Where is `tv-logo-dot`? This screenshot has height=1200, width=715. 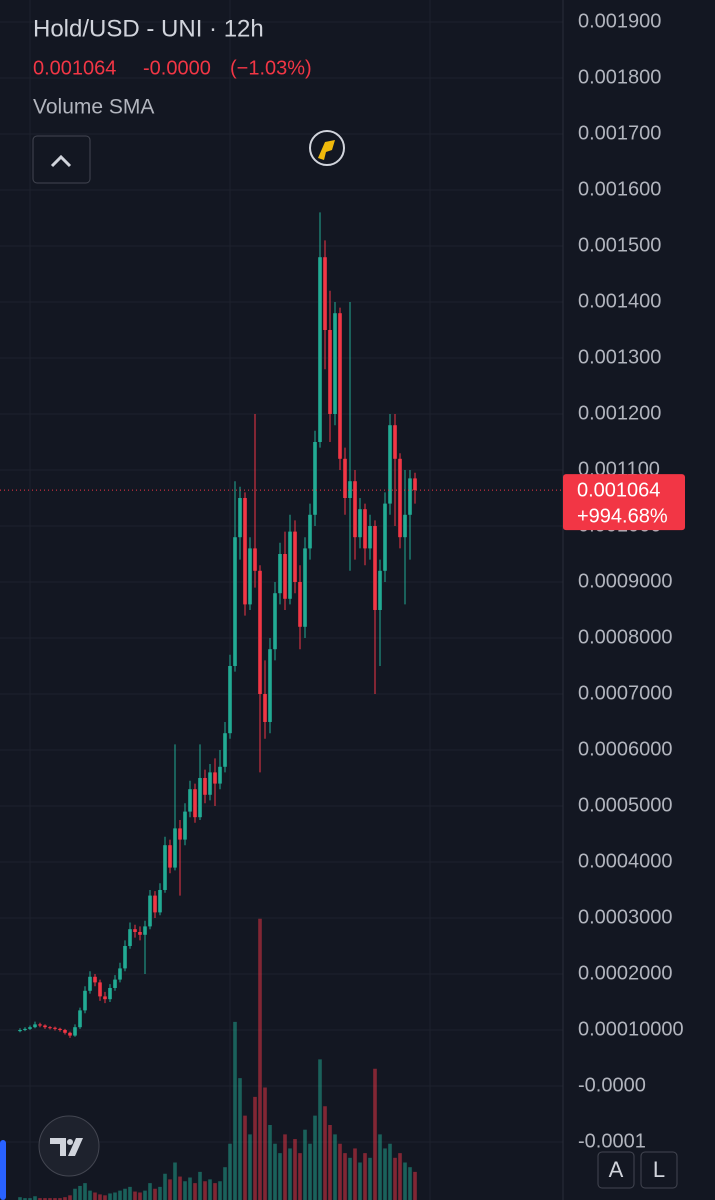 tv-logo-dot is located at coordinates (70, 1142).